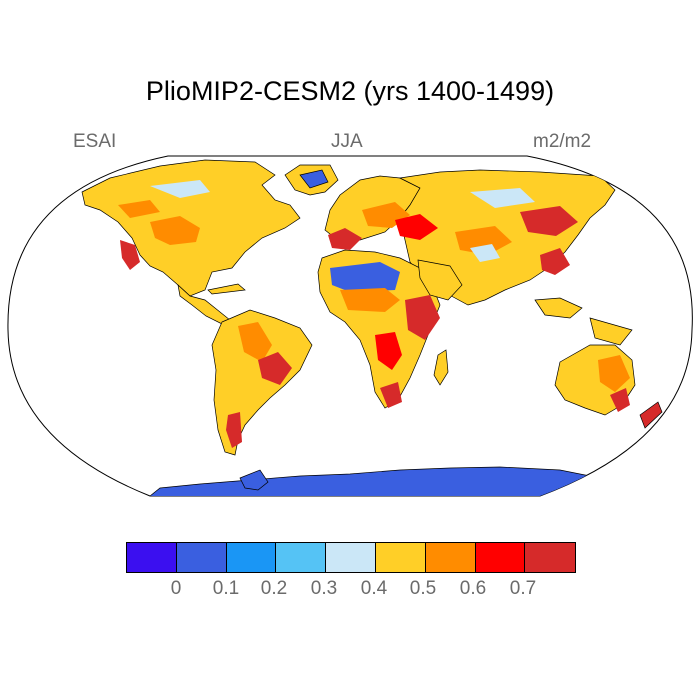 The width and height of the screenshot is (700, 700). What do you see at coordinates (388, 351) in the screenshot?
I see `patch-southern-africa` at bounding box center [388, 351].